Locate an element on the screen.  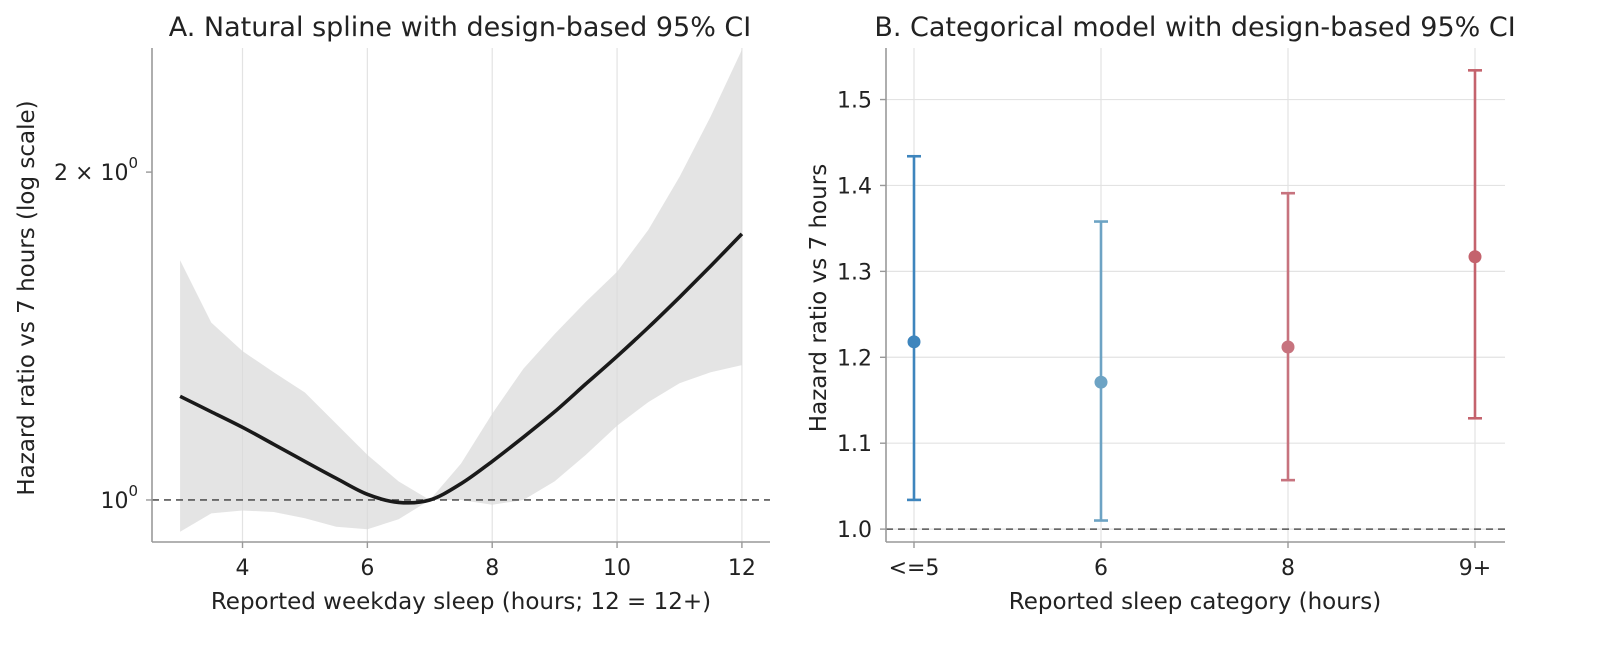
panel-b-y-tick-label: 1.3 is located at coordinates (854, 272).